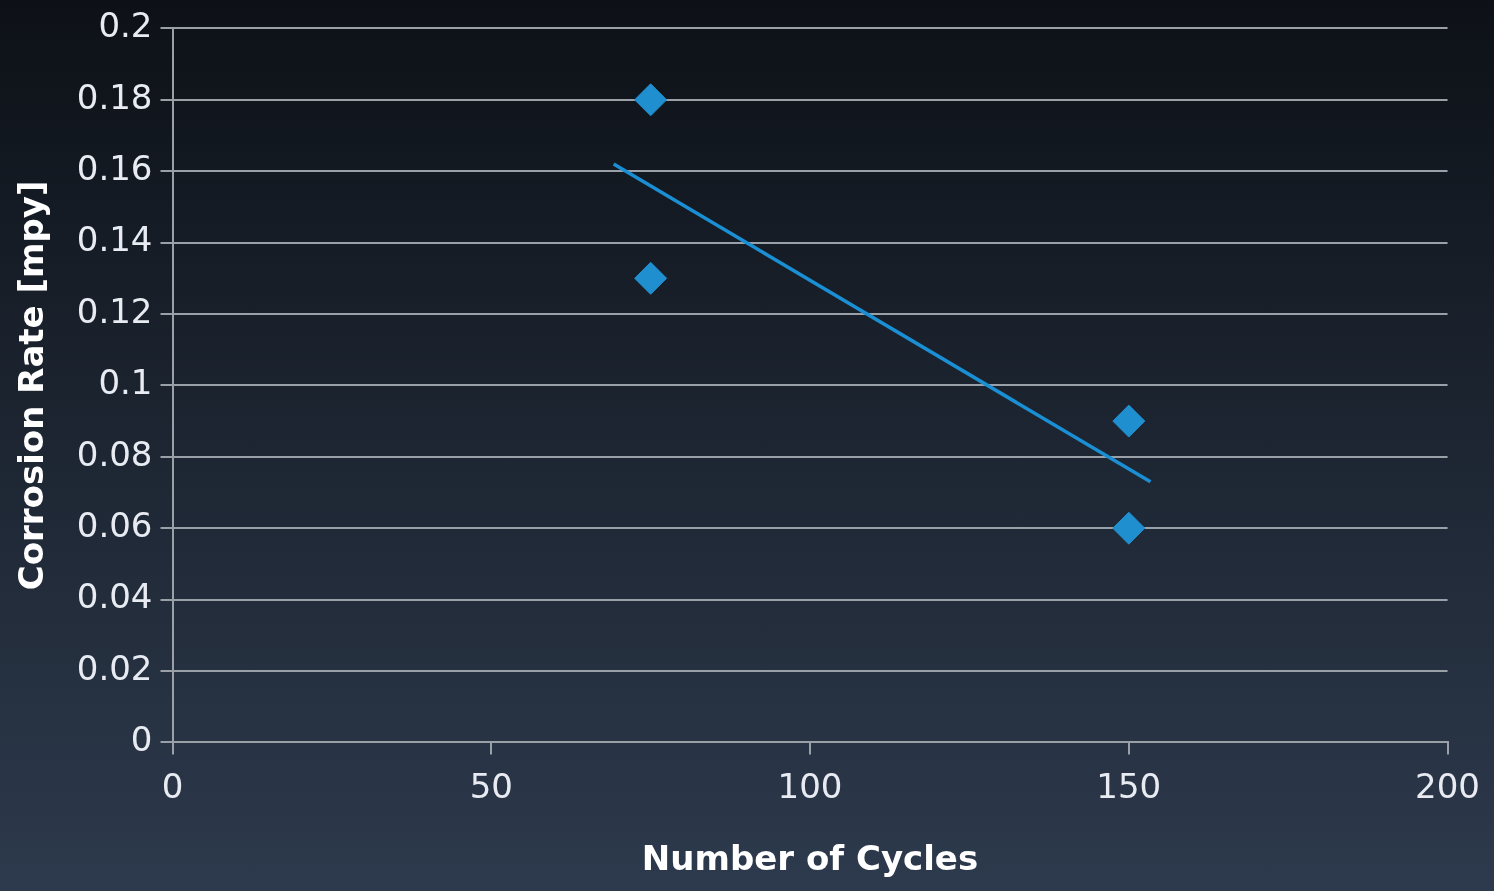 The height and width of the screenshot is (891, 1494). What do you see at coordinates (1448, 785) in the screenshot?
I see `x-tick-label: 200` at bounding box center [1448, 785].